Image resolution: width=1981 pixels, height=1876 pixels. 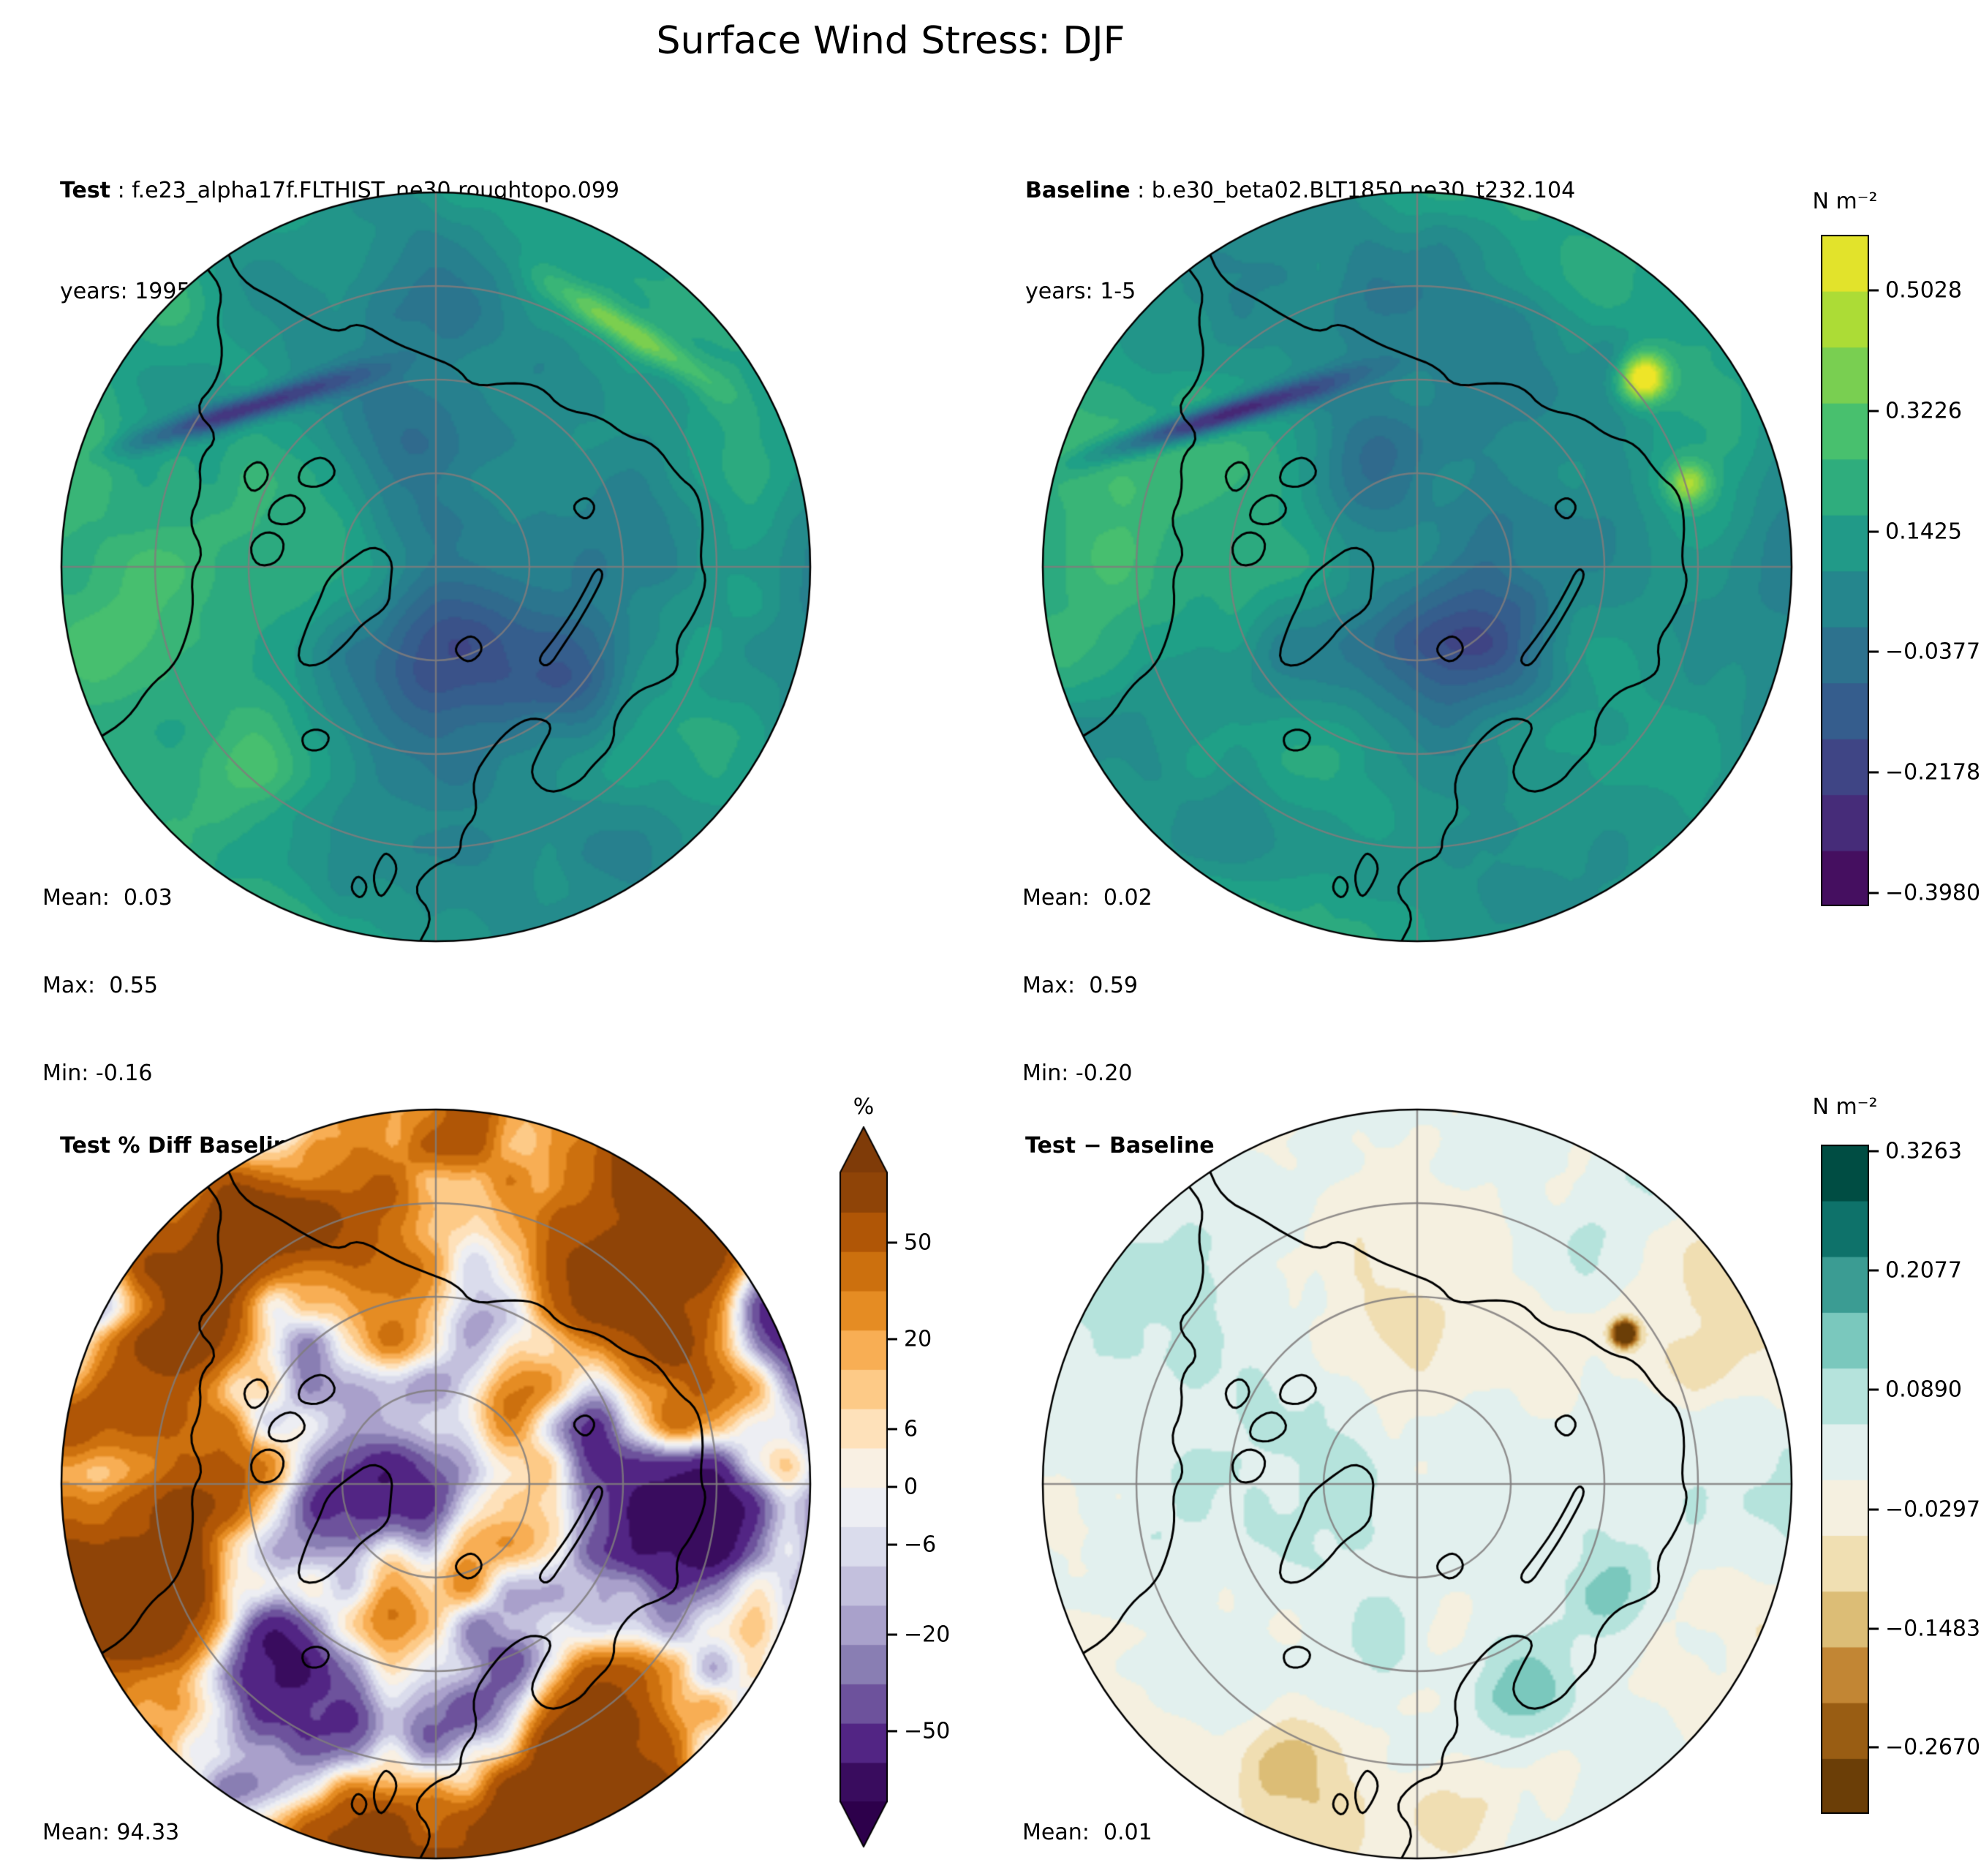 What do you see at coordinates (1923, 411) in the screenshot?
I see `tick-label: 0.3226` at bounding box center [1923, 411].